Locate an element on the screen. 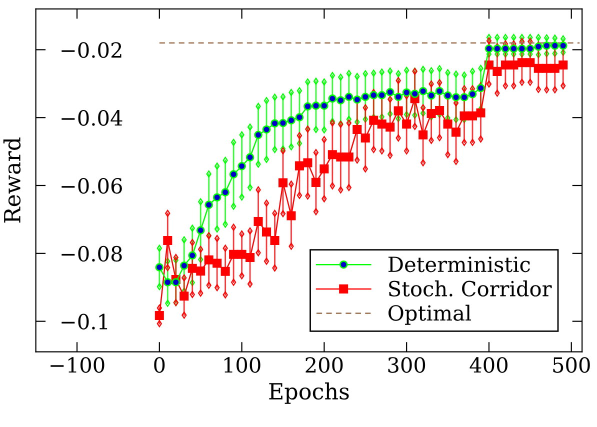 This screenshot has height=427, width=597. x-tick-label: 200 is located at coordinates (324, 365).